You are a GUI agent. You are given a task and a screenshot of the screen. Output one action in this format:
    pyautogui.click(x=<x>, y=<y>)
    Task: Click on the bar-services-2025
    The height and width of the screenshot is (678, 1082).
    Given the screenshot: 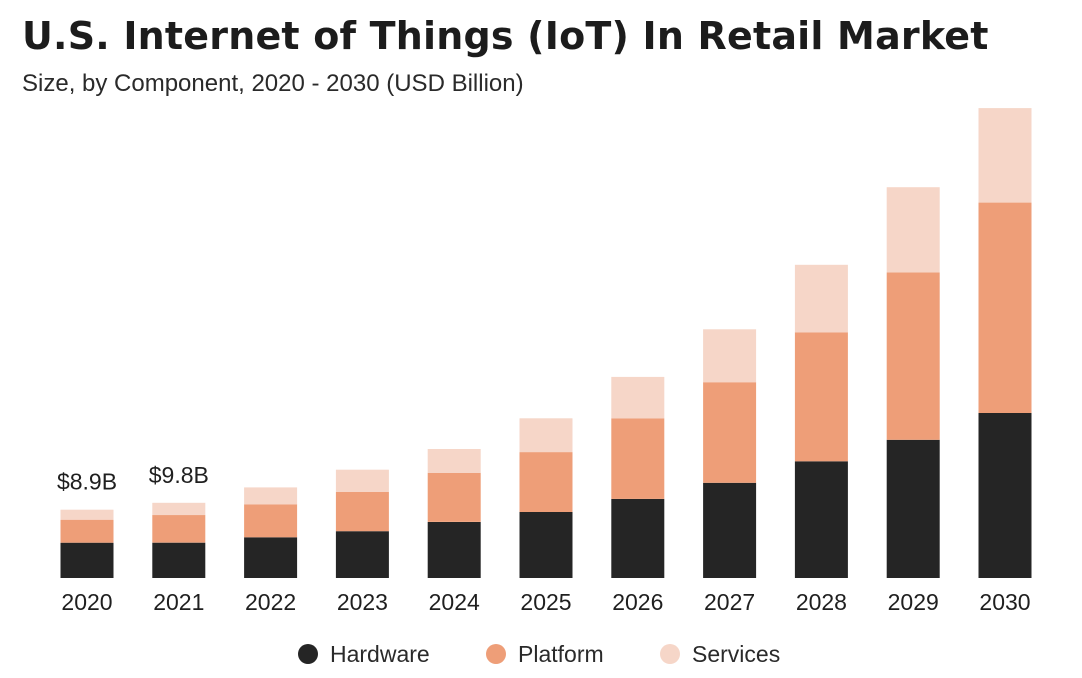 What is the action you would take?
    pyautogui.click(x=546, y=435)
    